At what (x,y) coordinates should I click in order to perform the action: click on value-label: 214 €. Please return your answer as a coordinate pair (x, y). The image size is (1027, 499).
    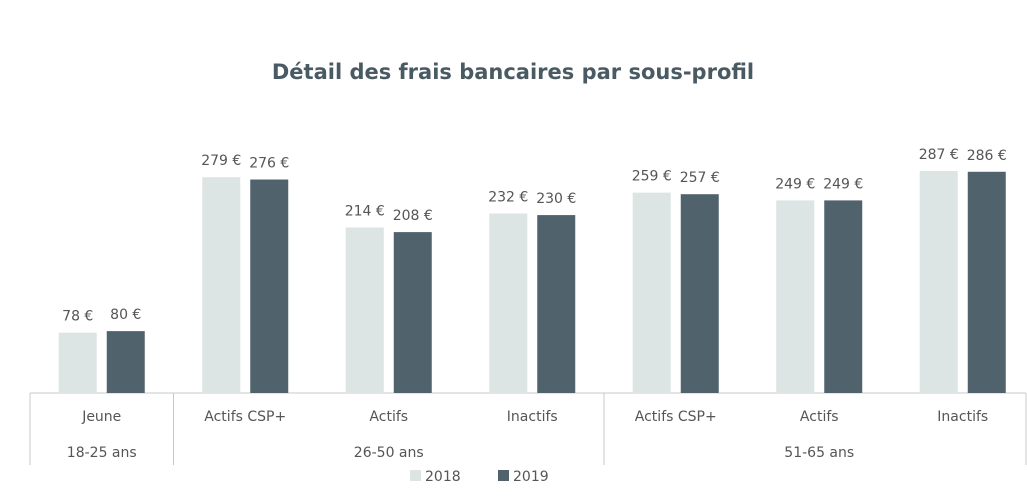
    Looking at the image, I should click on (365, 211).